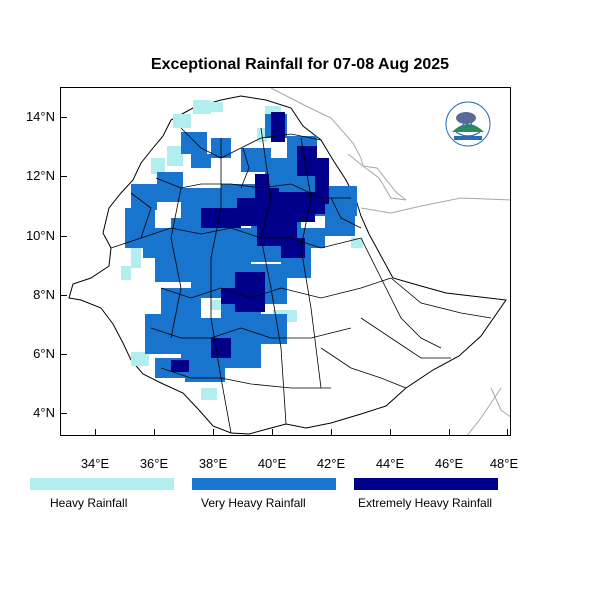  Describe the element at coordinates (449, 463) in the screenshot. I see `x-tick-label: 46°E` at that location.